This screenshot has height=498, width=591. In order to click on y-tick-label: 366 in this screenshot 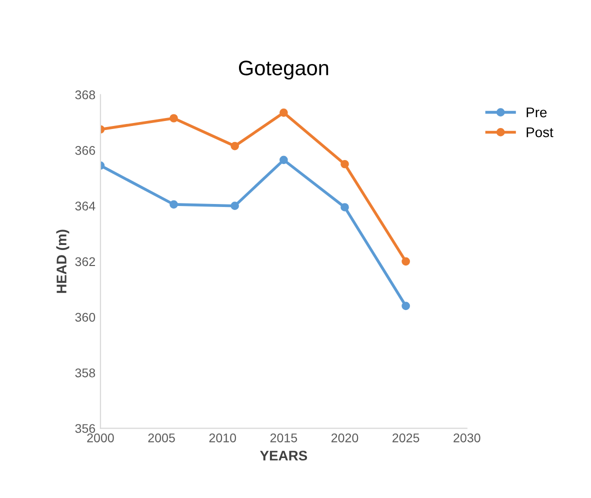, I will do `click(85, 150)`.